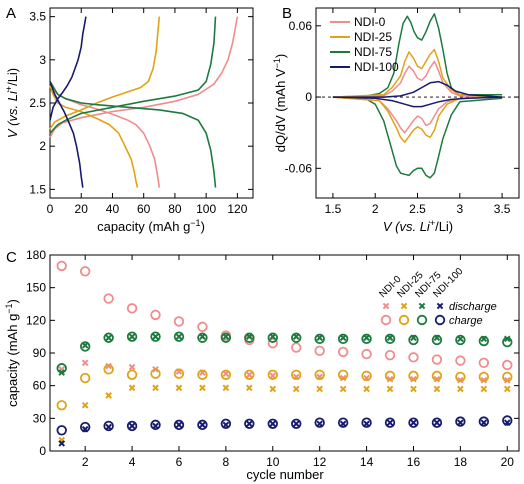 The image size is (524, 484). What do you see at coordinates (301, 26) in the screenshot?
I see `panel-b-ytick-label: 0.06` at bounding box center [301, 26].